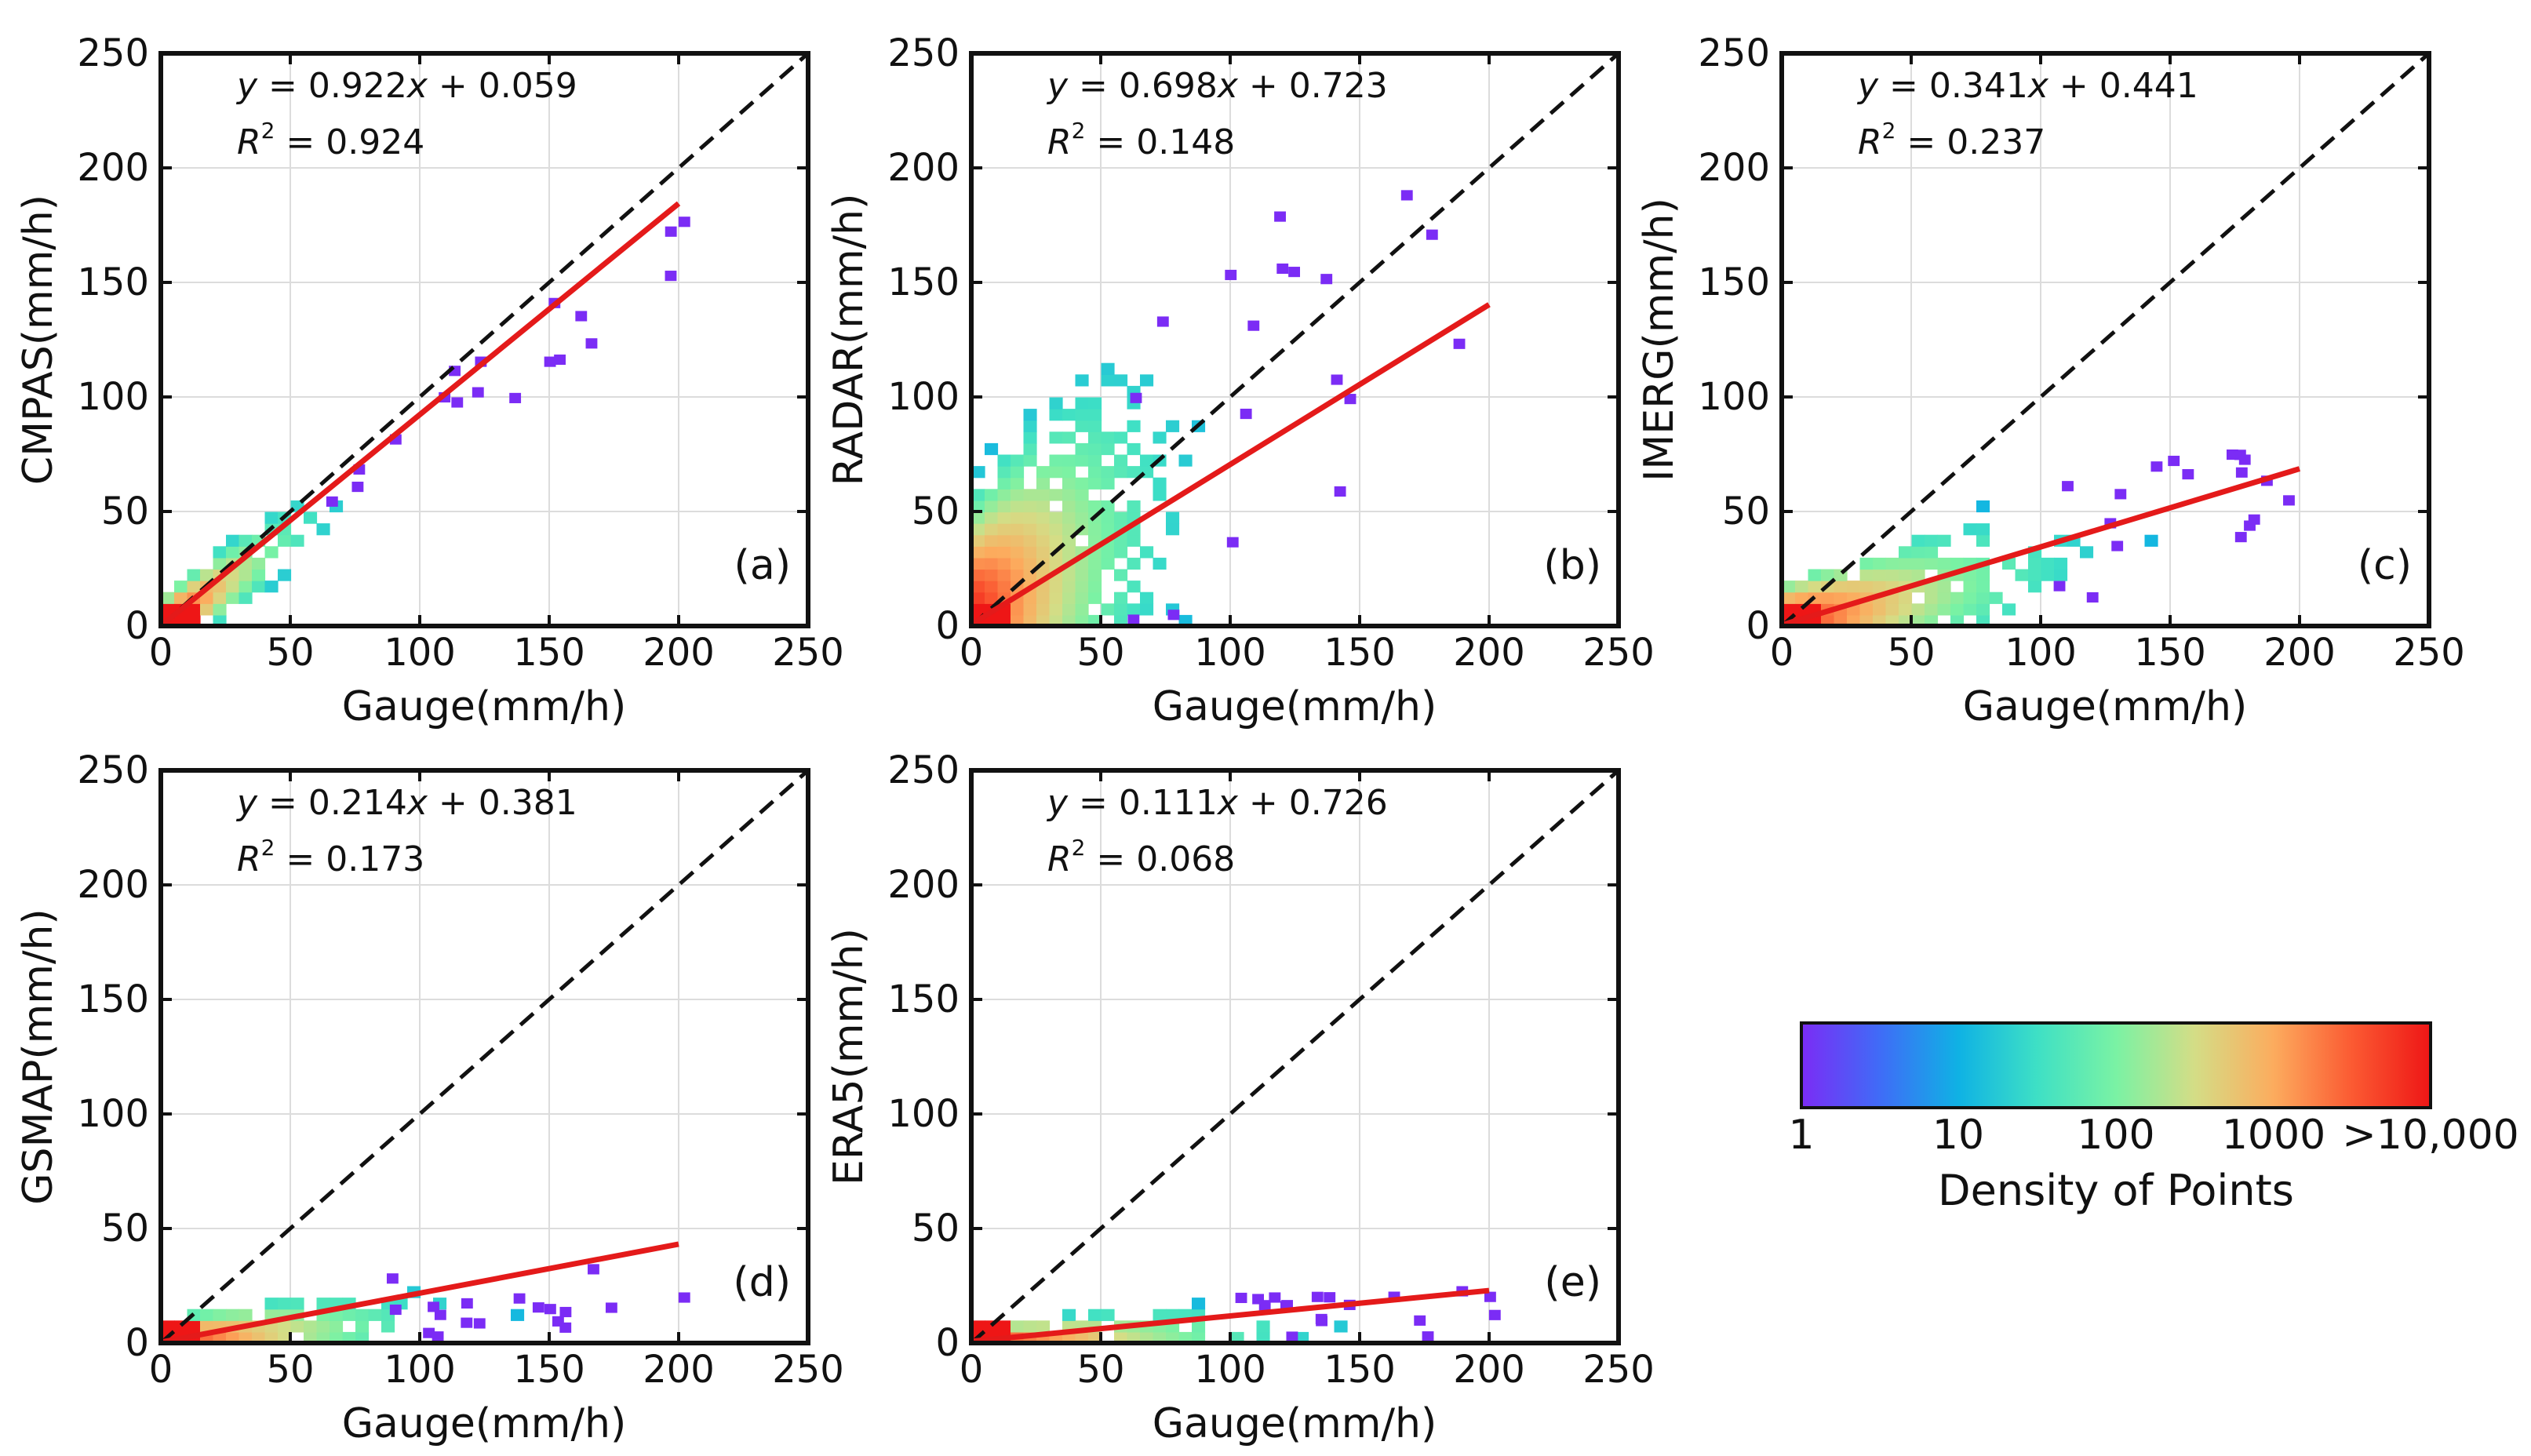 The height and width of the screenshot is (1456, 2531). What do you see at coordinates (426, 421) in the screenshot?
I see `panel-a-density` at bounding box center [426, 421].